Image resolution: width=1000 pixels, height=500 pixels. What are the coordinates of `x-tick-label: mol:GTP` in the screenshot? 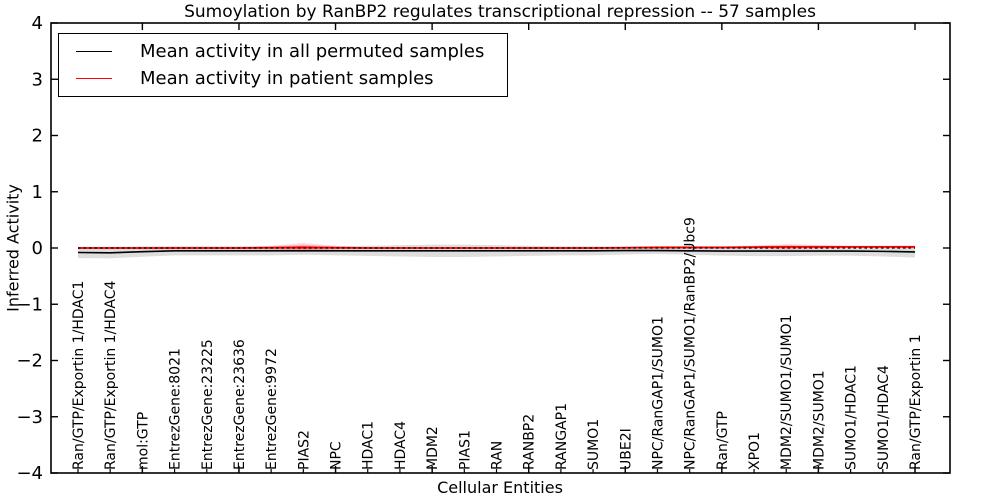 It's located at (143, 441).